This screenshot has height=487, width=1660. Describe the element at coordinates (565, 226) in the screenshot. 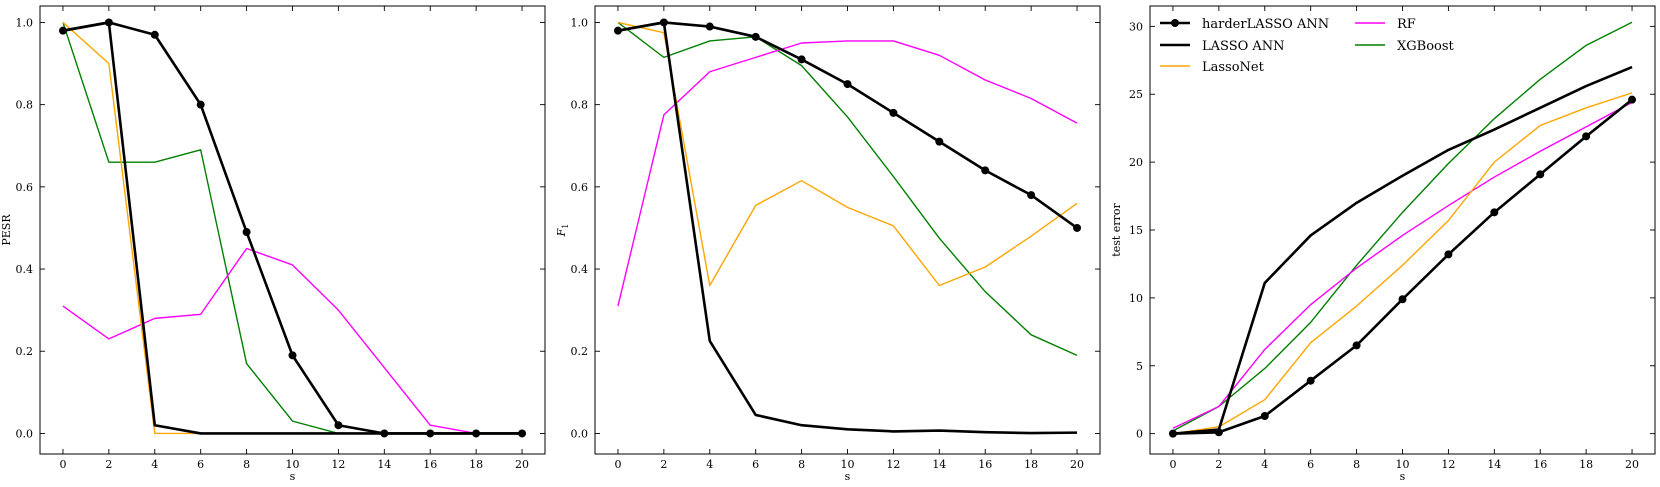

I see `y-axis-label-subscript: 1` at that location.